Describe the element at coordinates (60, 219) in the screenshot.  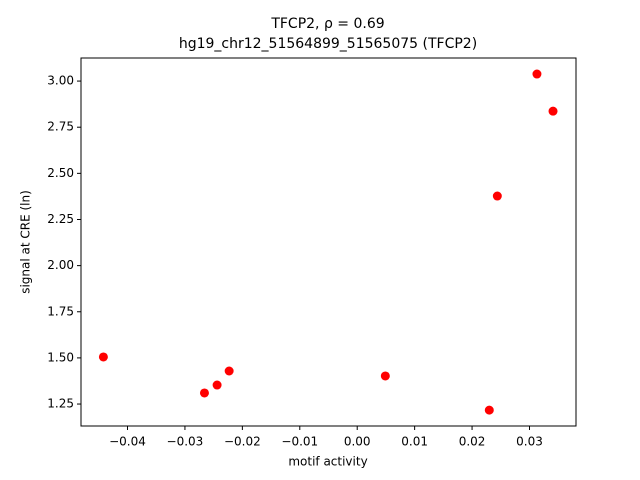
I see `y-tick-label: 2.25` at that location.